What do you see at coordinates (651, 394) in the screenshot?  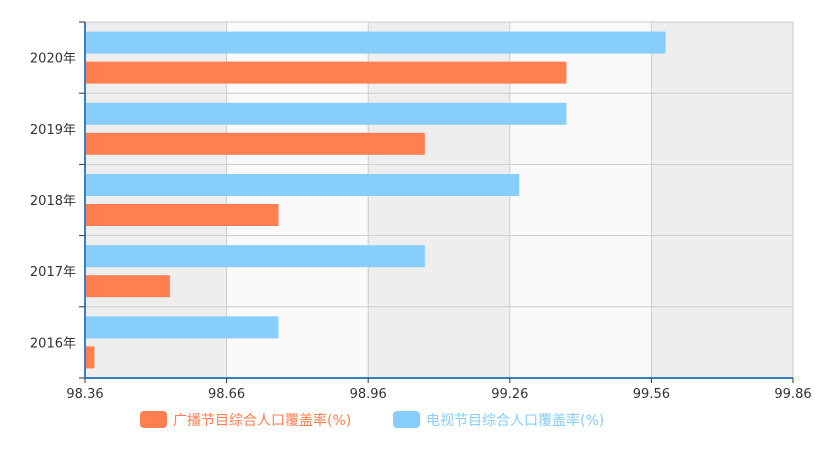 I see `x-tick-label: 99.56` at bounding box center [651, 394].